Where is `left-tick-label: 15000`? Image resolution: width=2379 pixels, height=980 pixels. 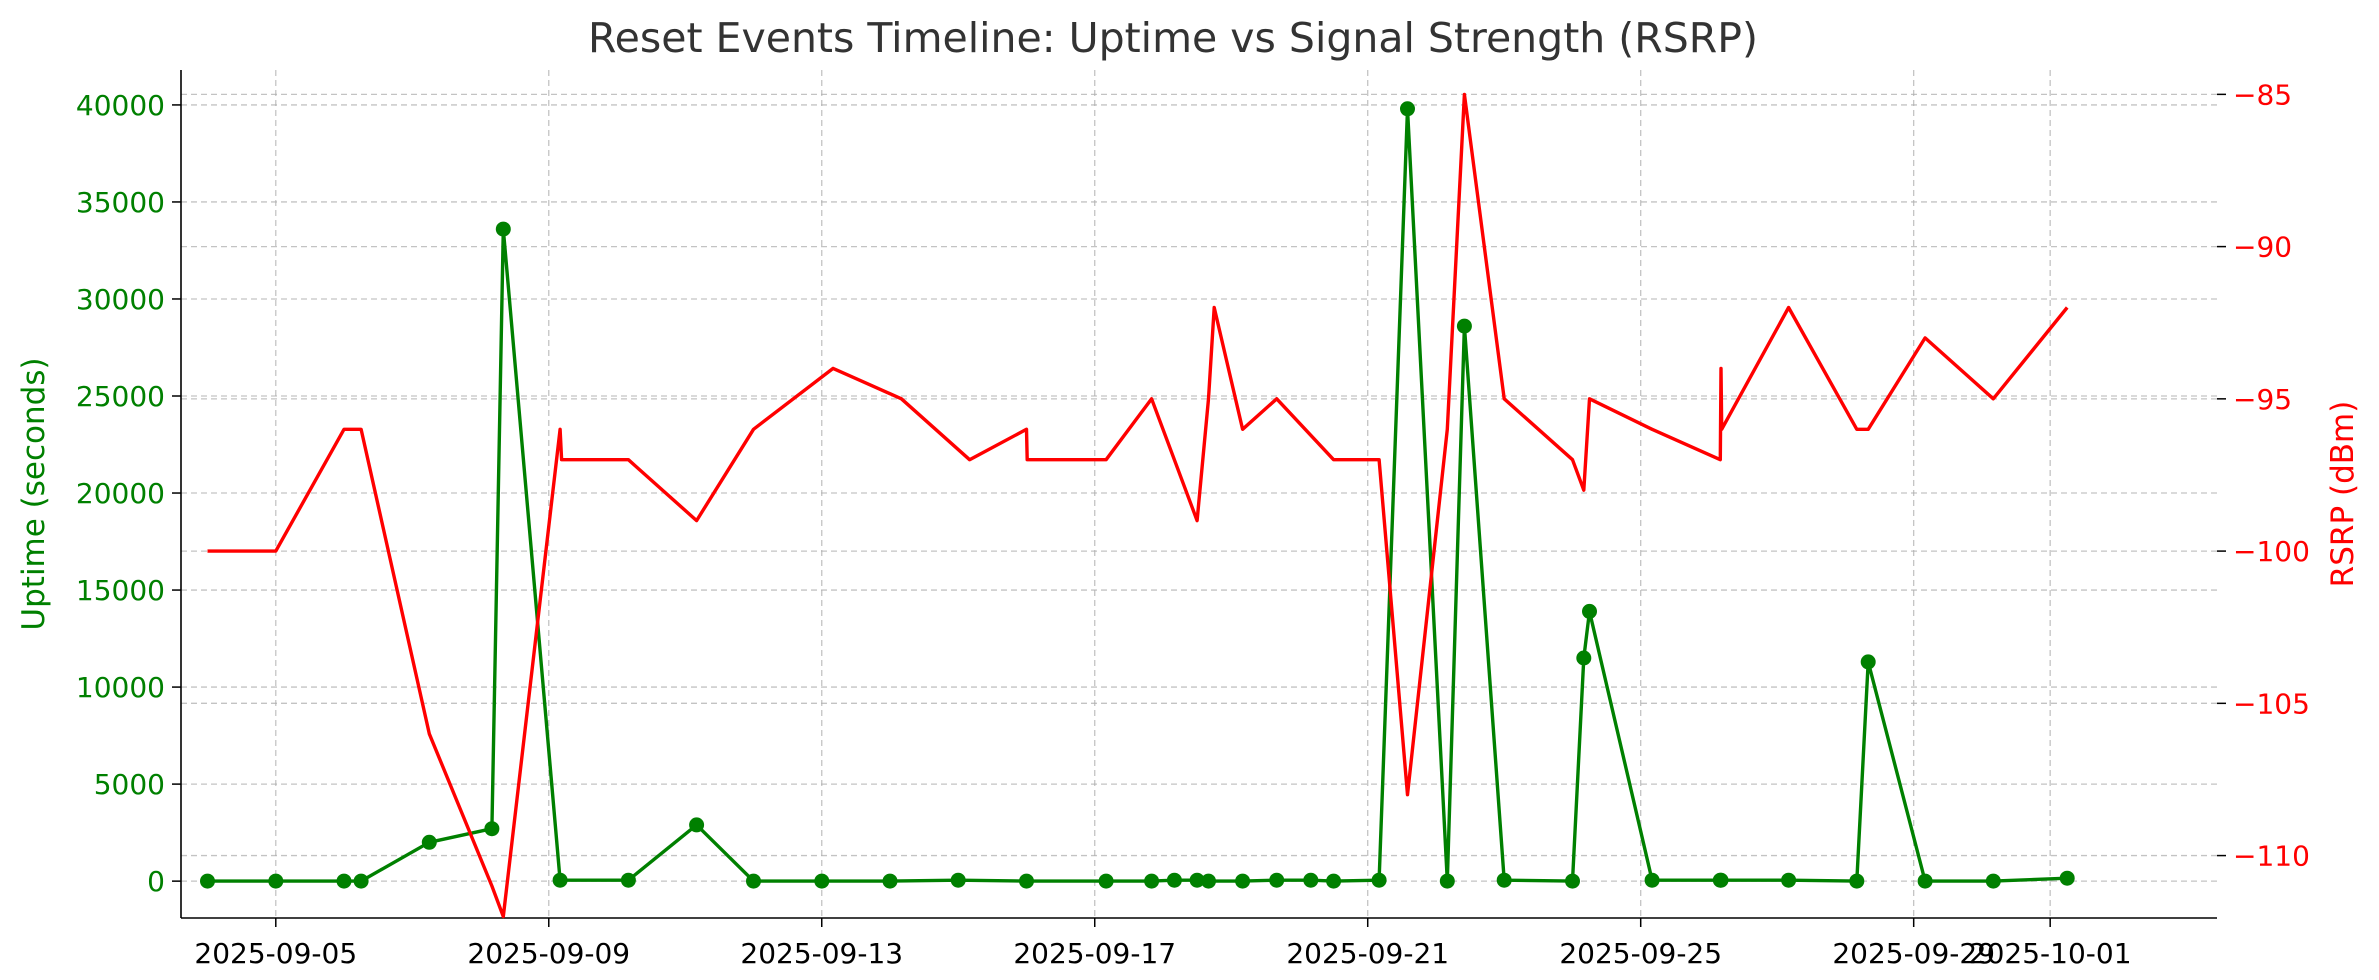
left-tick-label: 15000 is located at coordinates (120, 590).